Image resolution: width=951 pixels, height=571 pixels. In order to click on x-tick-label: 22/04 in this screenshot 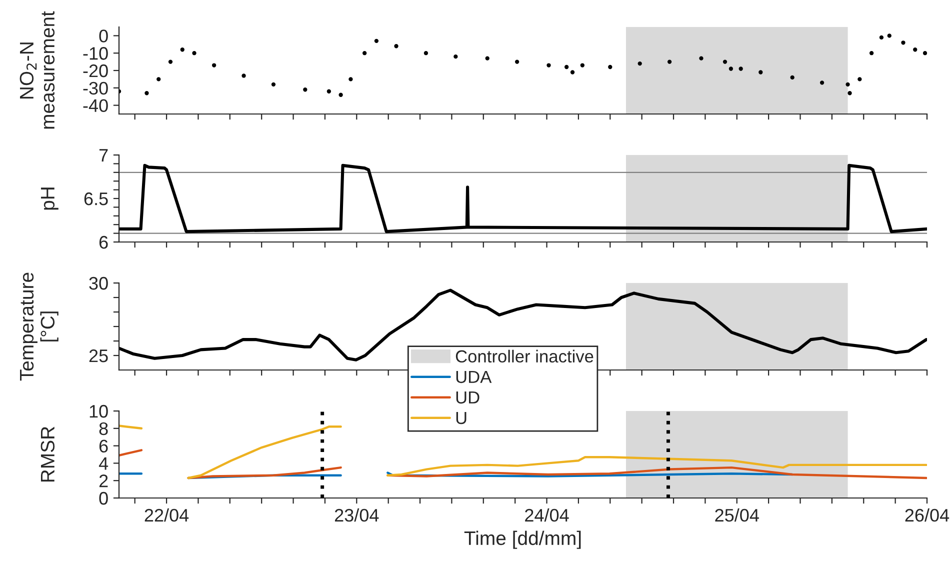, I will do `click(166, 515)`.